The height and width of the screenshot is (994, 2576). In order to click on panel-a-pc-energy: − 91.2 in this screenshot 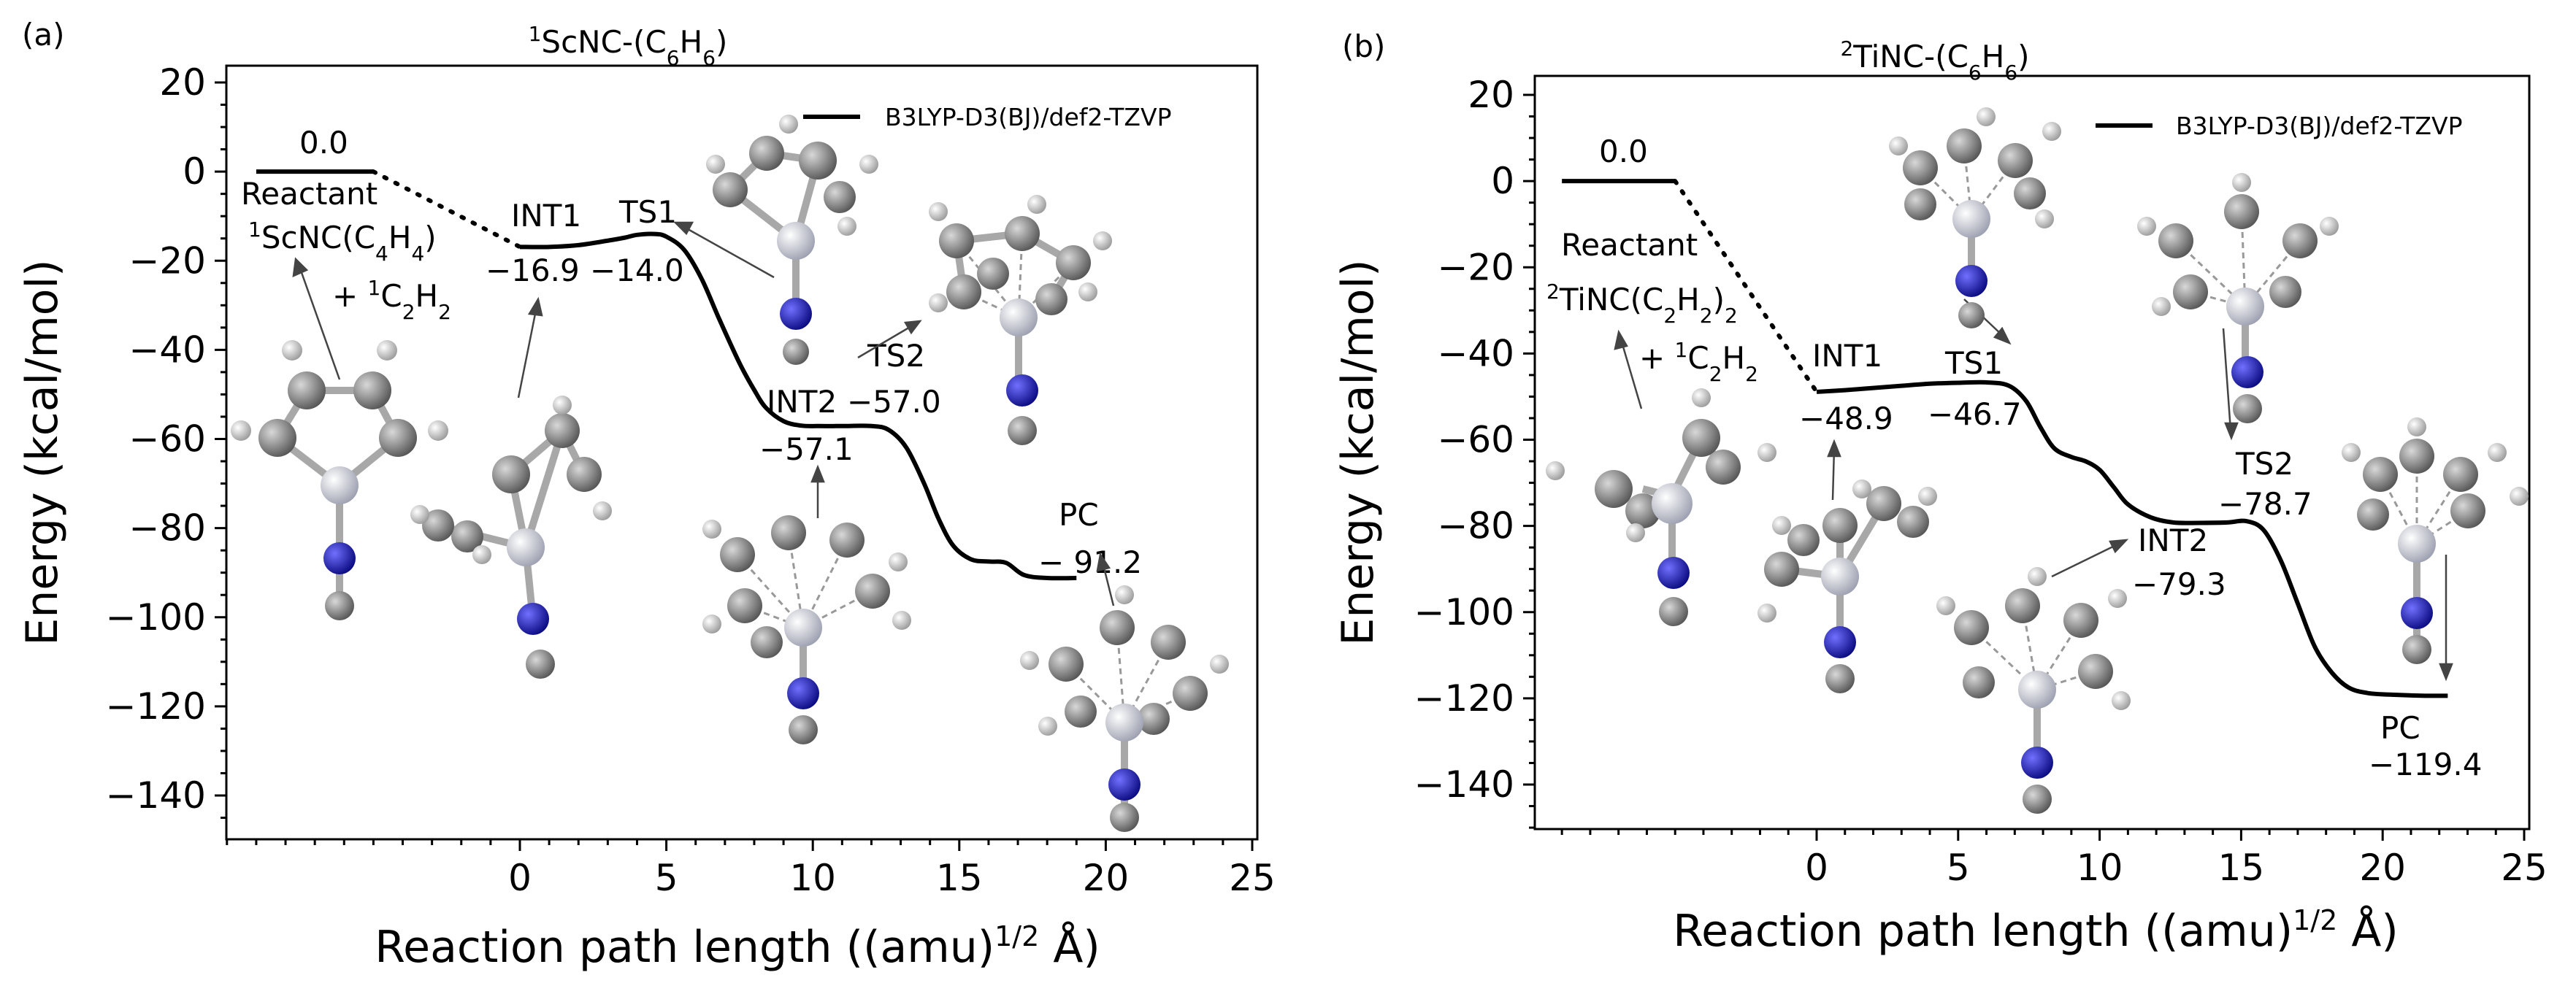, I will do `click(1090, 562)`.